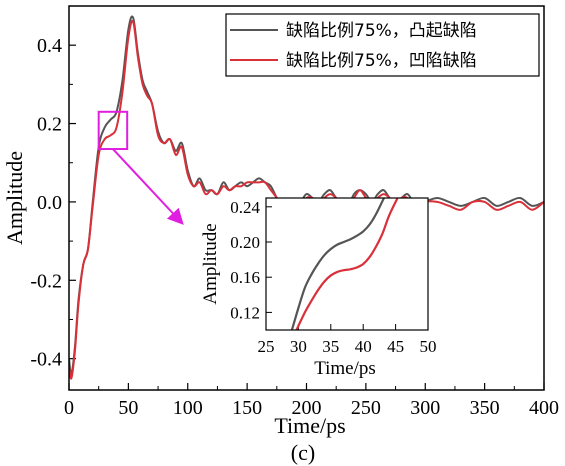 Image resolution: width=565 pixels, height=466 pixels. What do you see at coordinates (148, 186) in the screenshot?
I see `zoom-arrow` at bounding box center [148, 186].